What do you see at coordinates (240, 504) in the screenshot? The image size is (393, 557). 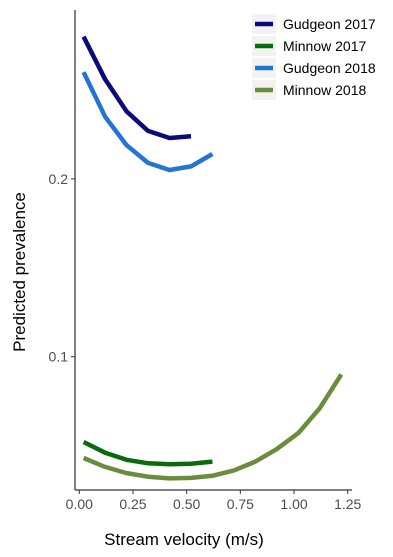 I see `x-tick-label: 0.75` at bounding box center [240, 504].